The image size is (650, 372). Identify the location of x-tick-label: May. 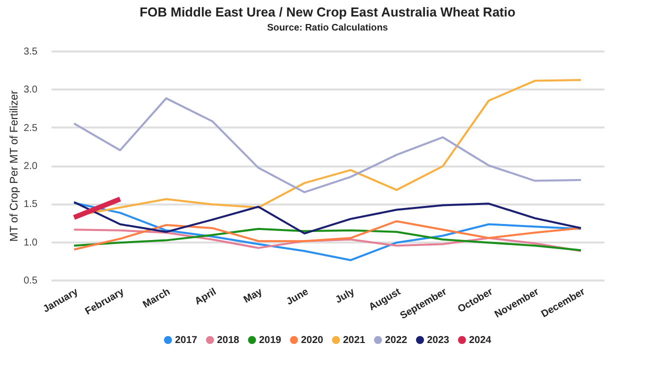
(253, 296).